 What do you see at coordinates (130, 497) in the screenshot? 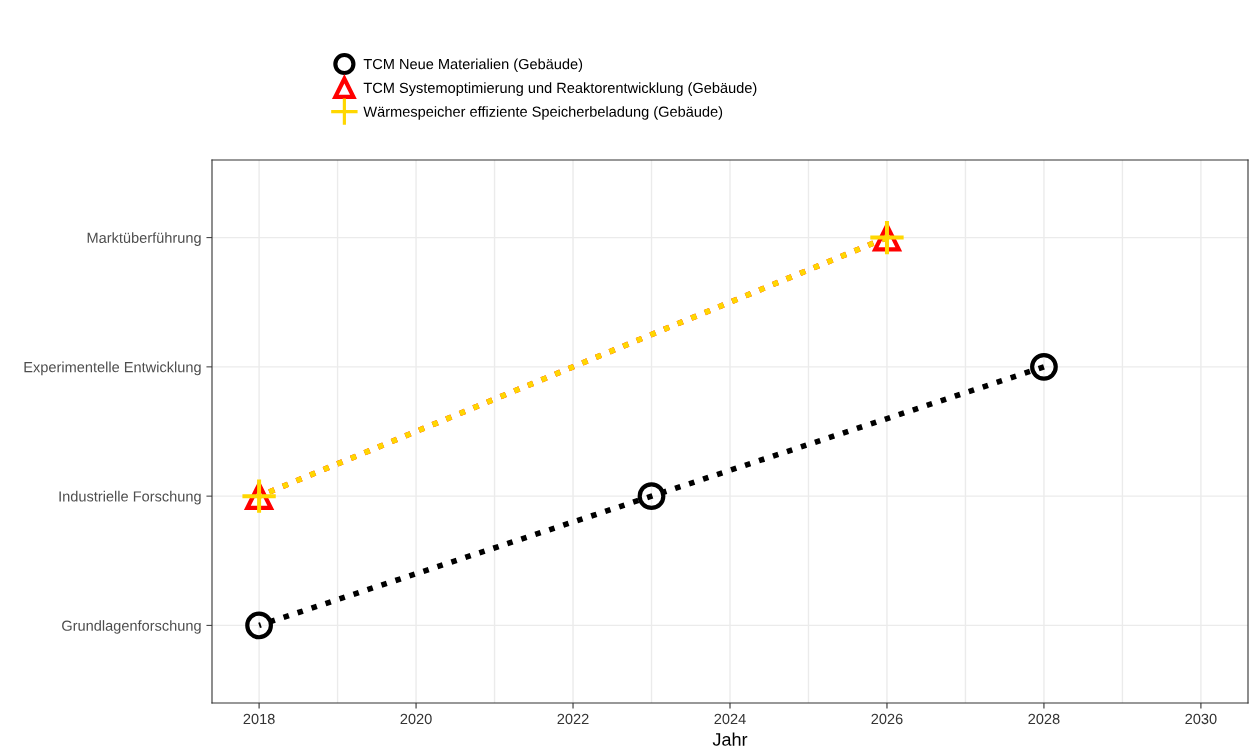
I see `y-tick-label: Industrielle Forschung` at bounding box center [130, 497].